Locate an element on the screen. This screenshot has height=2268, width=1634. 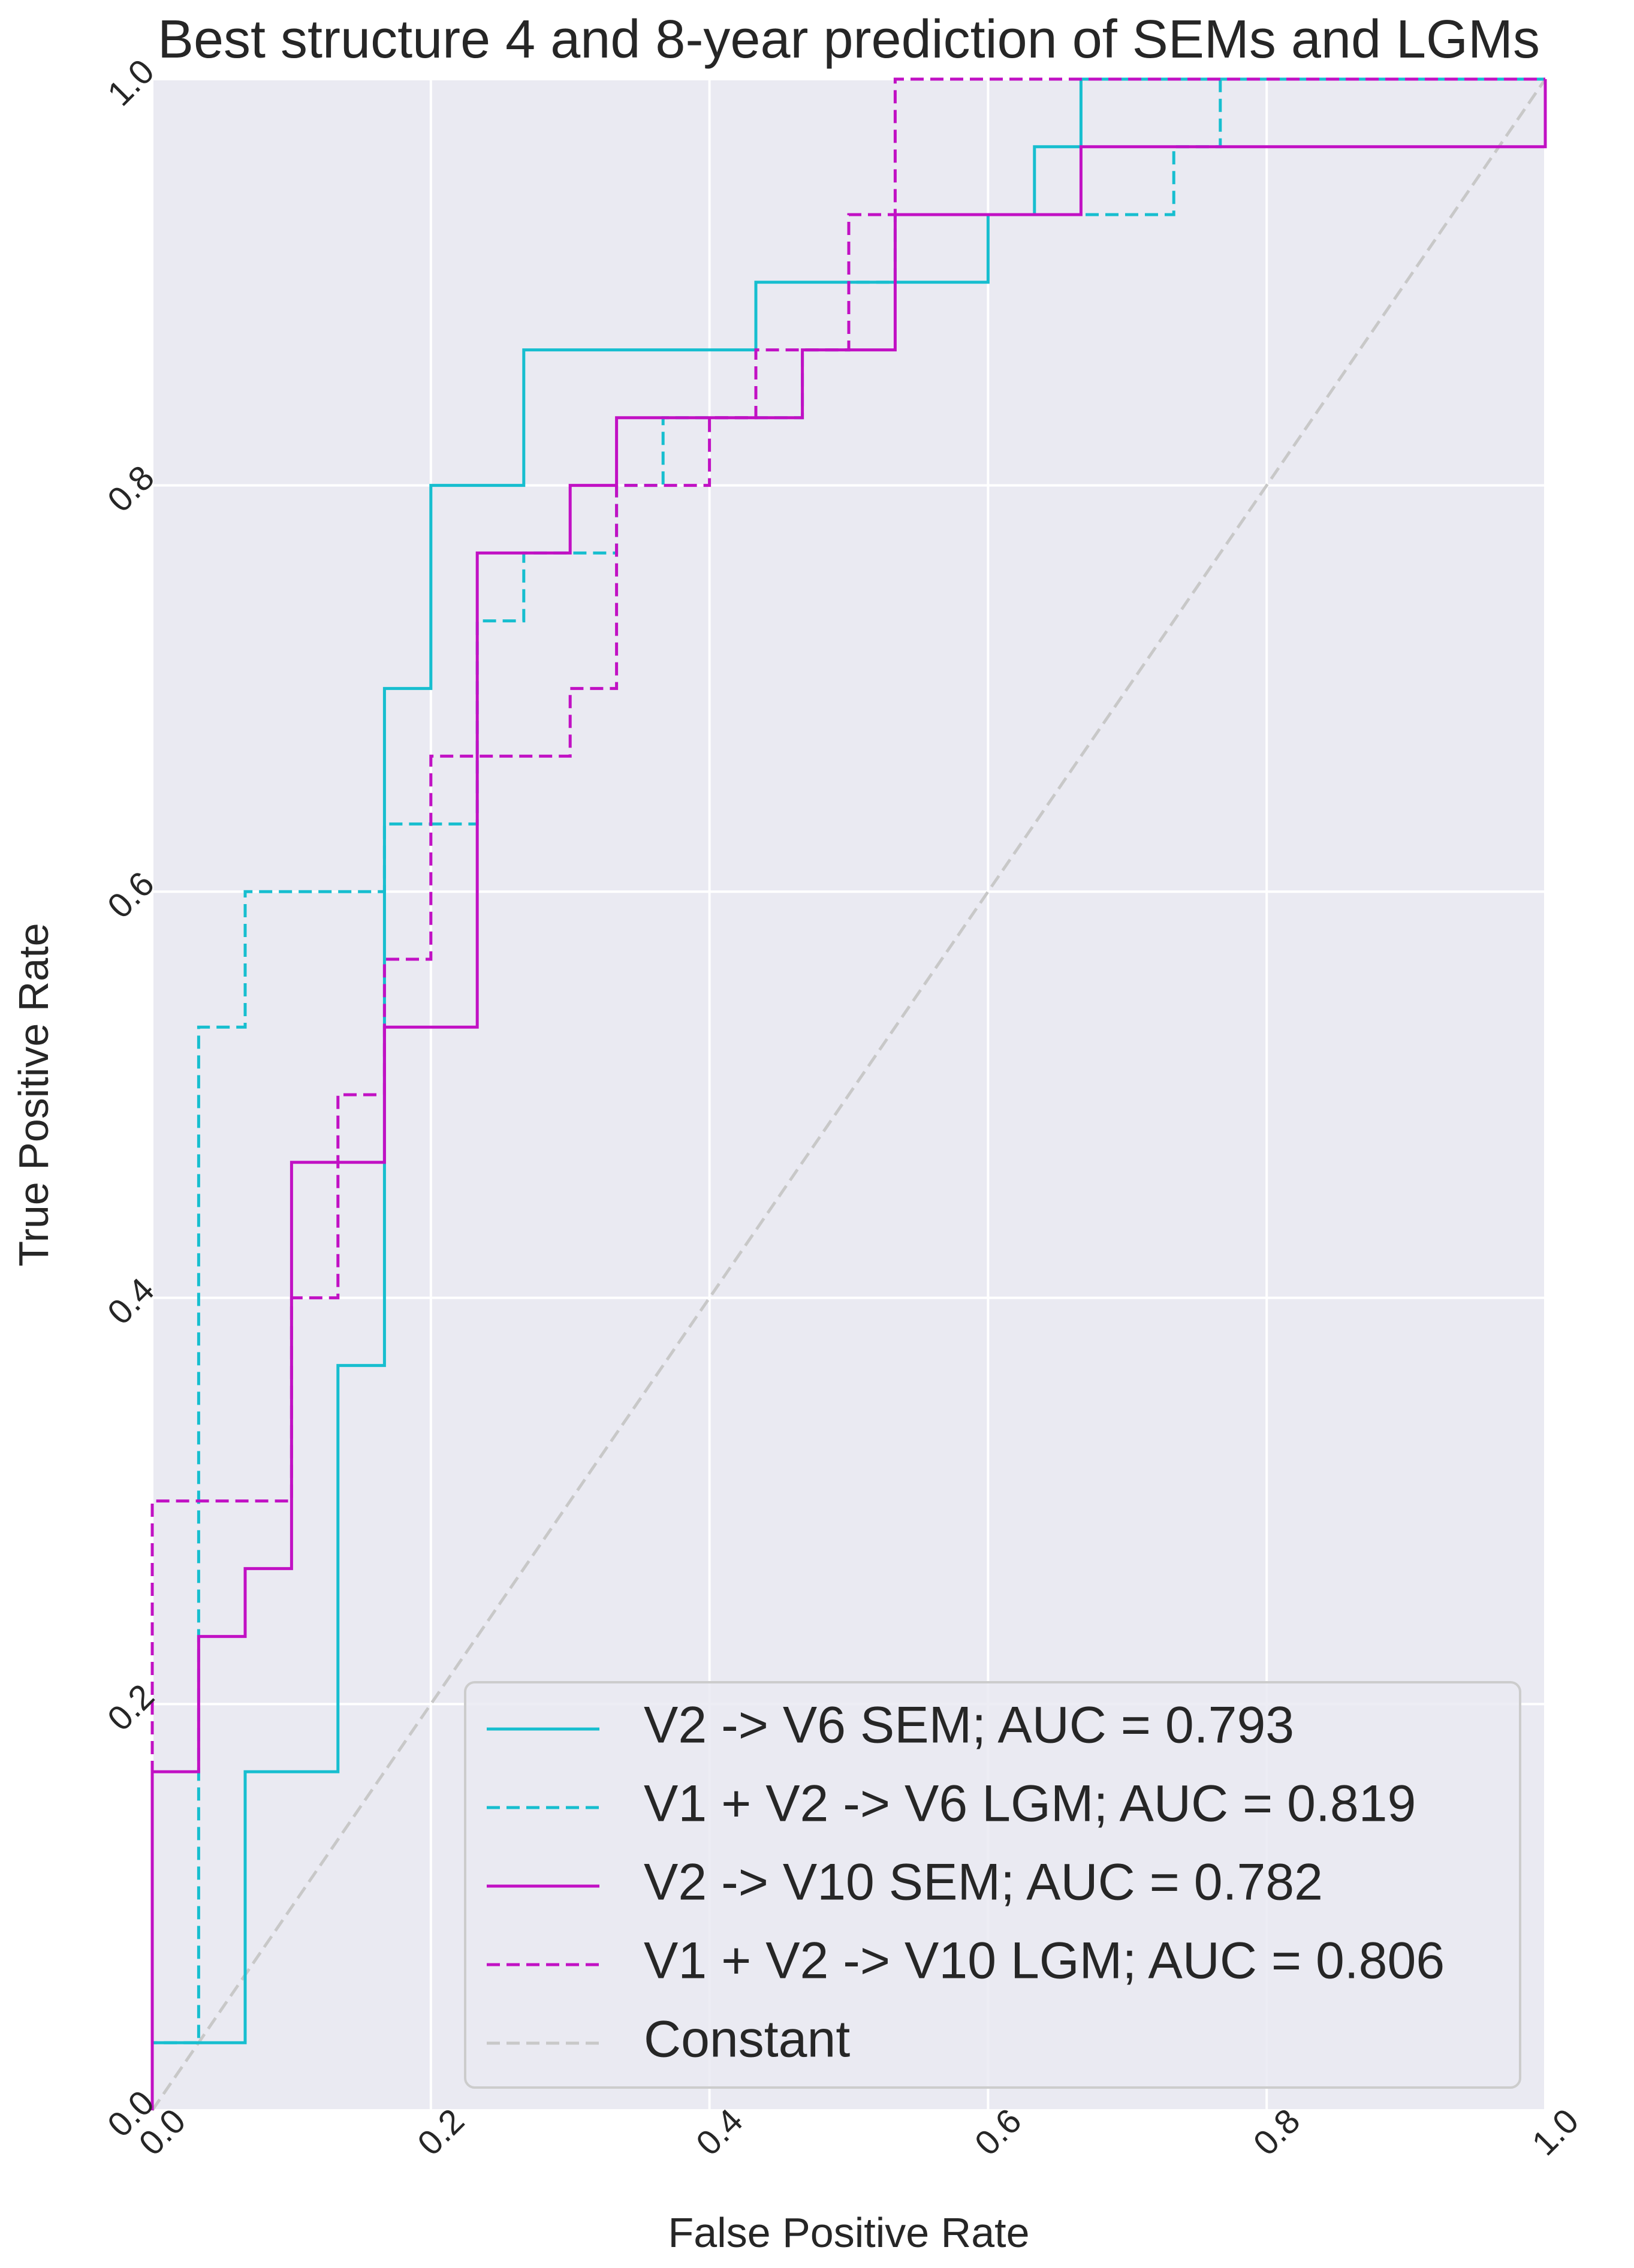
legend-box is located at coordinates (992, 1885).